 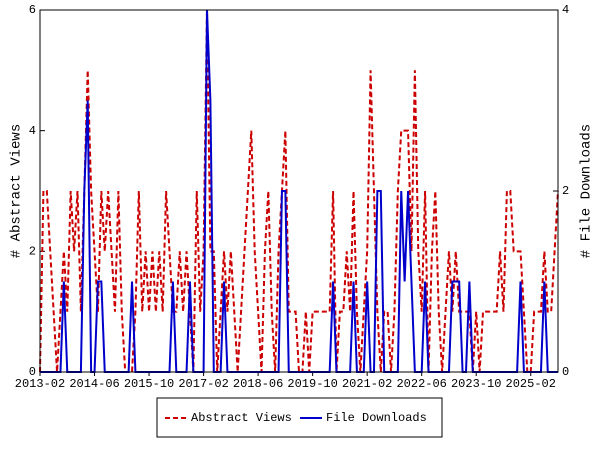 What do you see at coordinates (565, 372) in the screenshot?
I see `y2-tick-label: 0` at bounding box center [565, 372].